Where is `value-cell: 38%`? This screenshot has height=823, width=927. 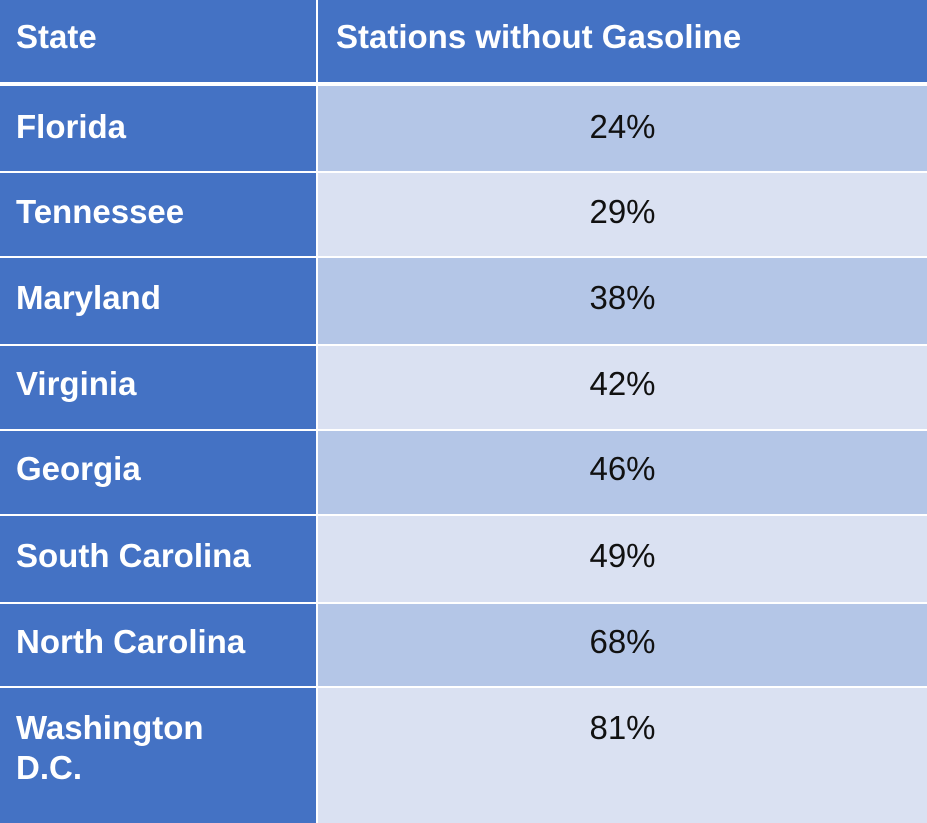 value-cell: 38% is located at coordinates (622, 301).